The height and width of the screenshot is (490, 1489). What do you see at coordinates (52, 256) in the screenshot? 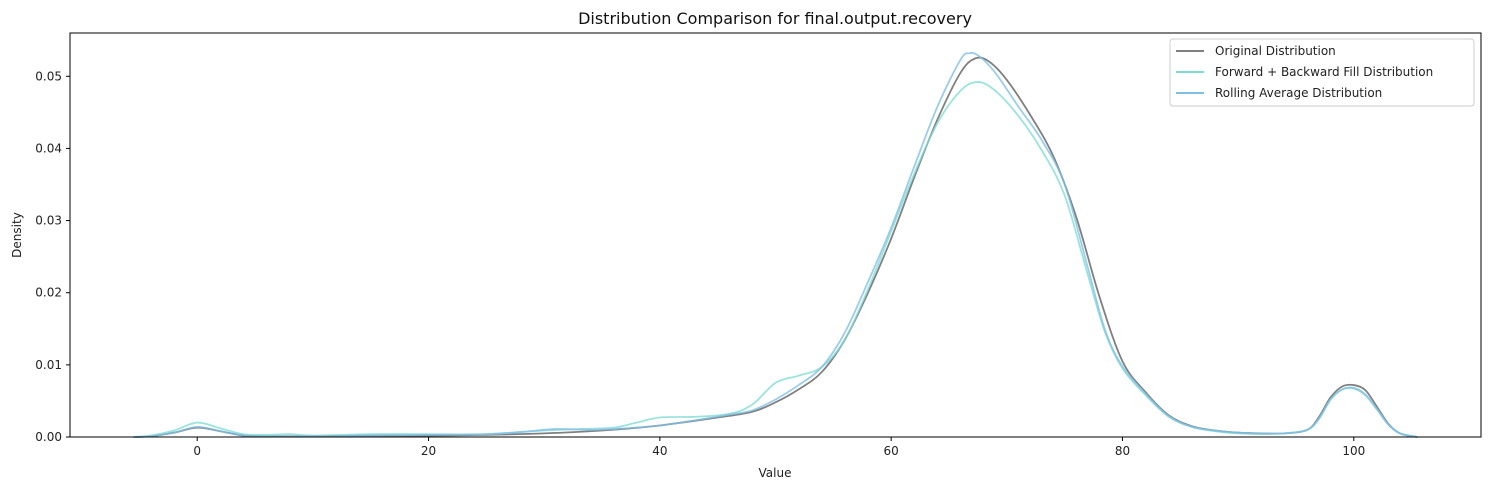
I see `y-axis: 0.00 0.01 0.02 0.03 0.04 0.05` at bounding box center [52, 256].